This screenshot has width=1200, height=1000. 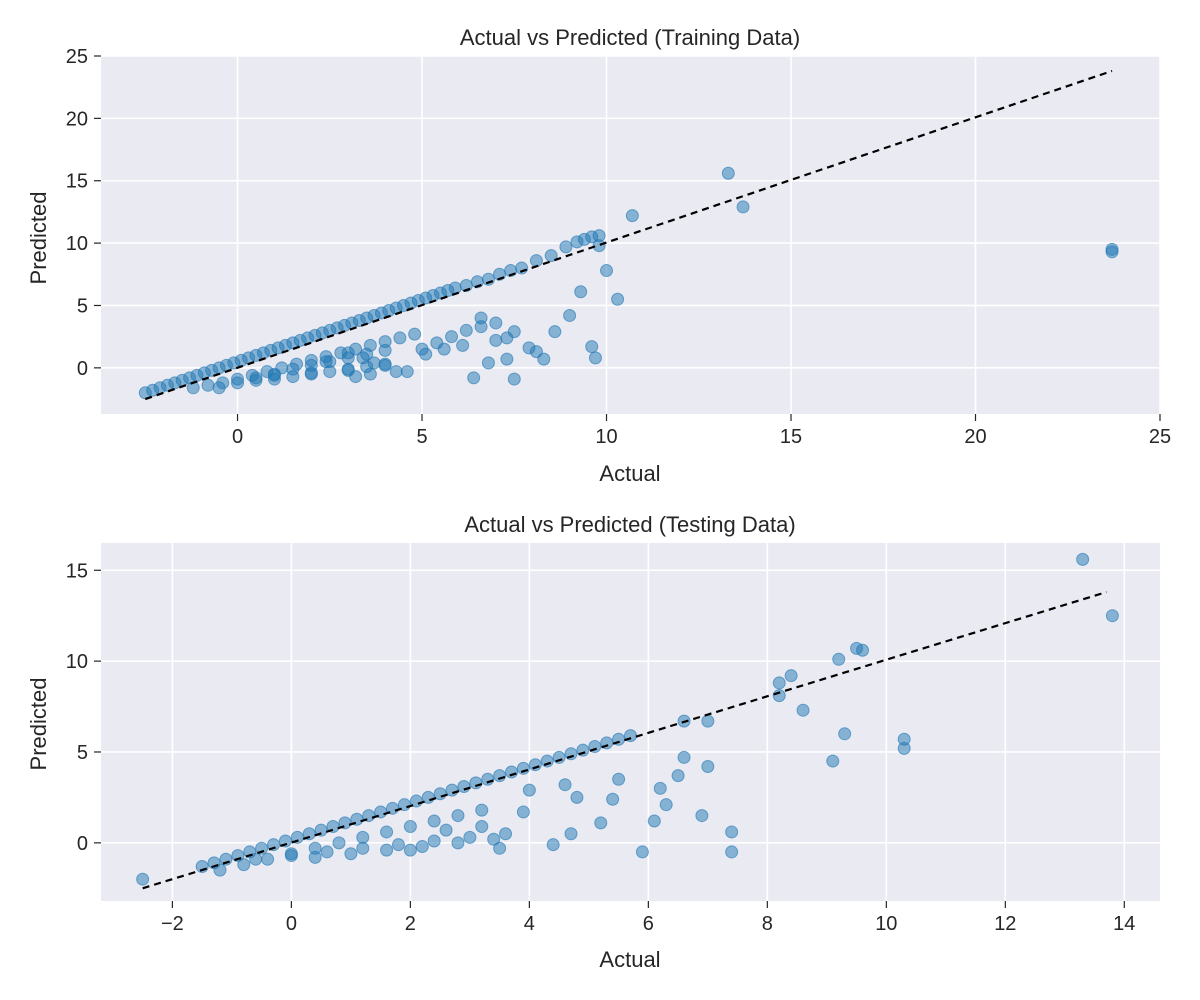 I want to click on x-tick-label: −2, so click(x=172, y=924).